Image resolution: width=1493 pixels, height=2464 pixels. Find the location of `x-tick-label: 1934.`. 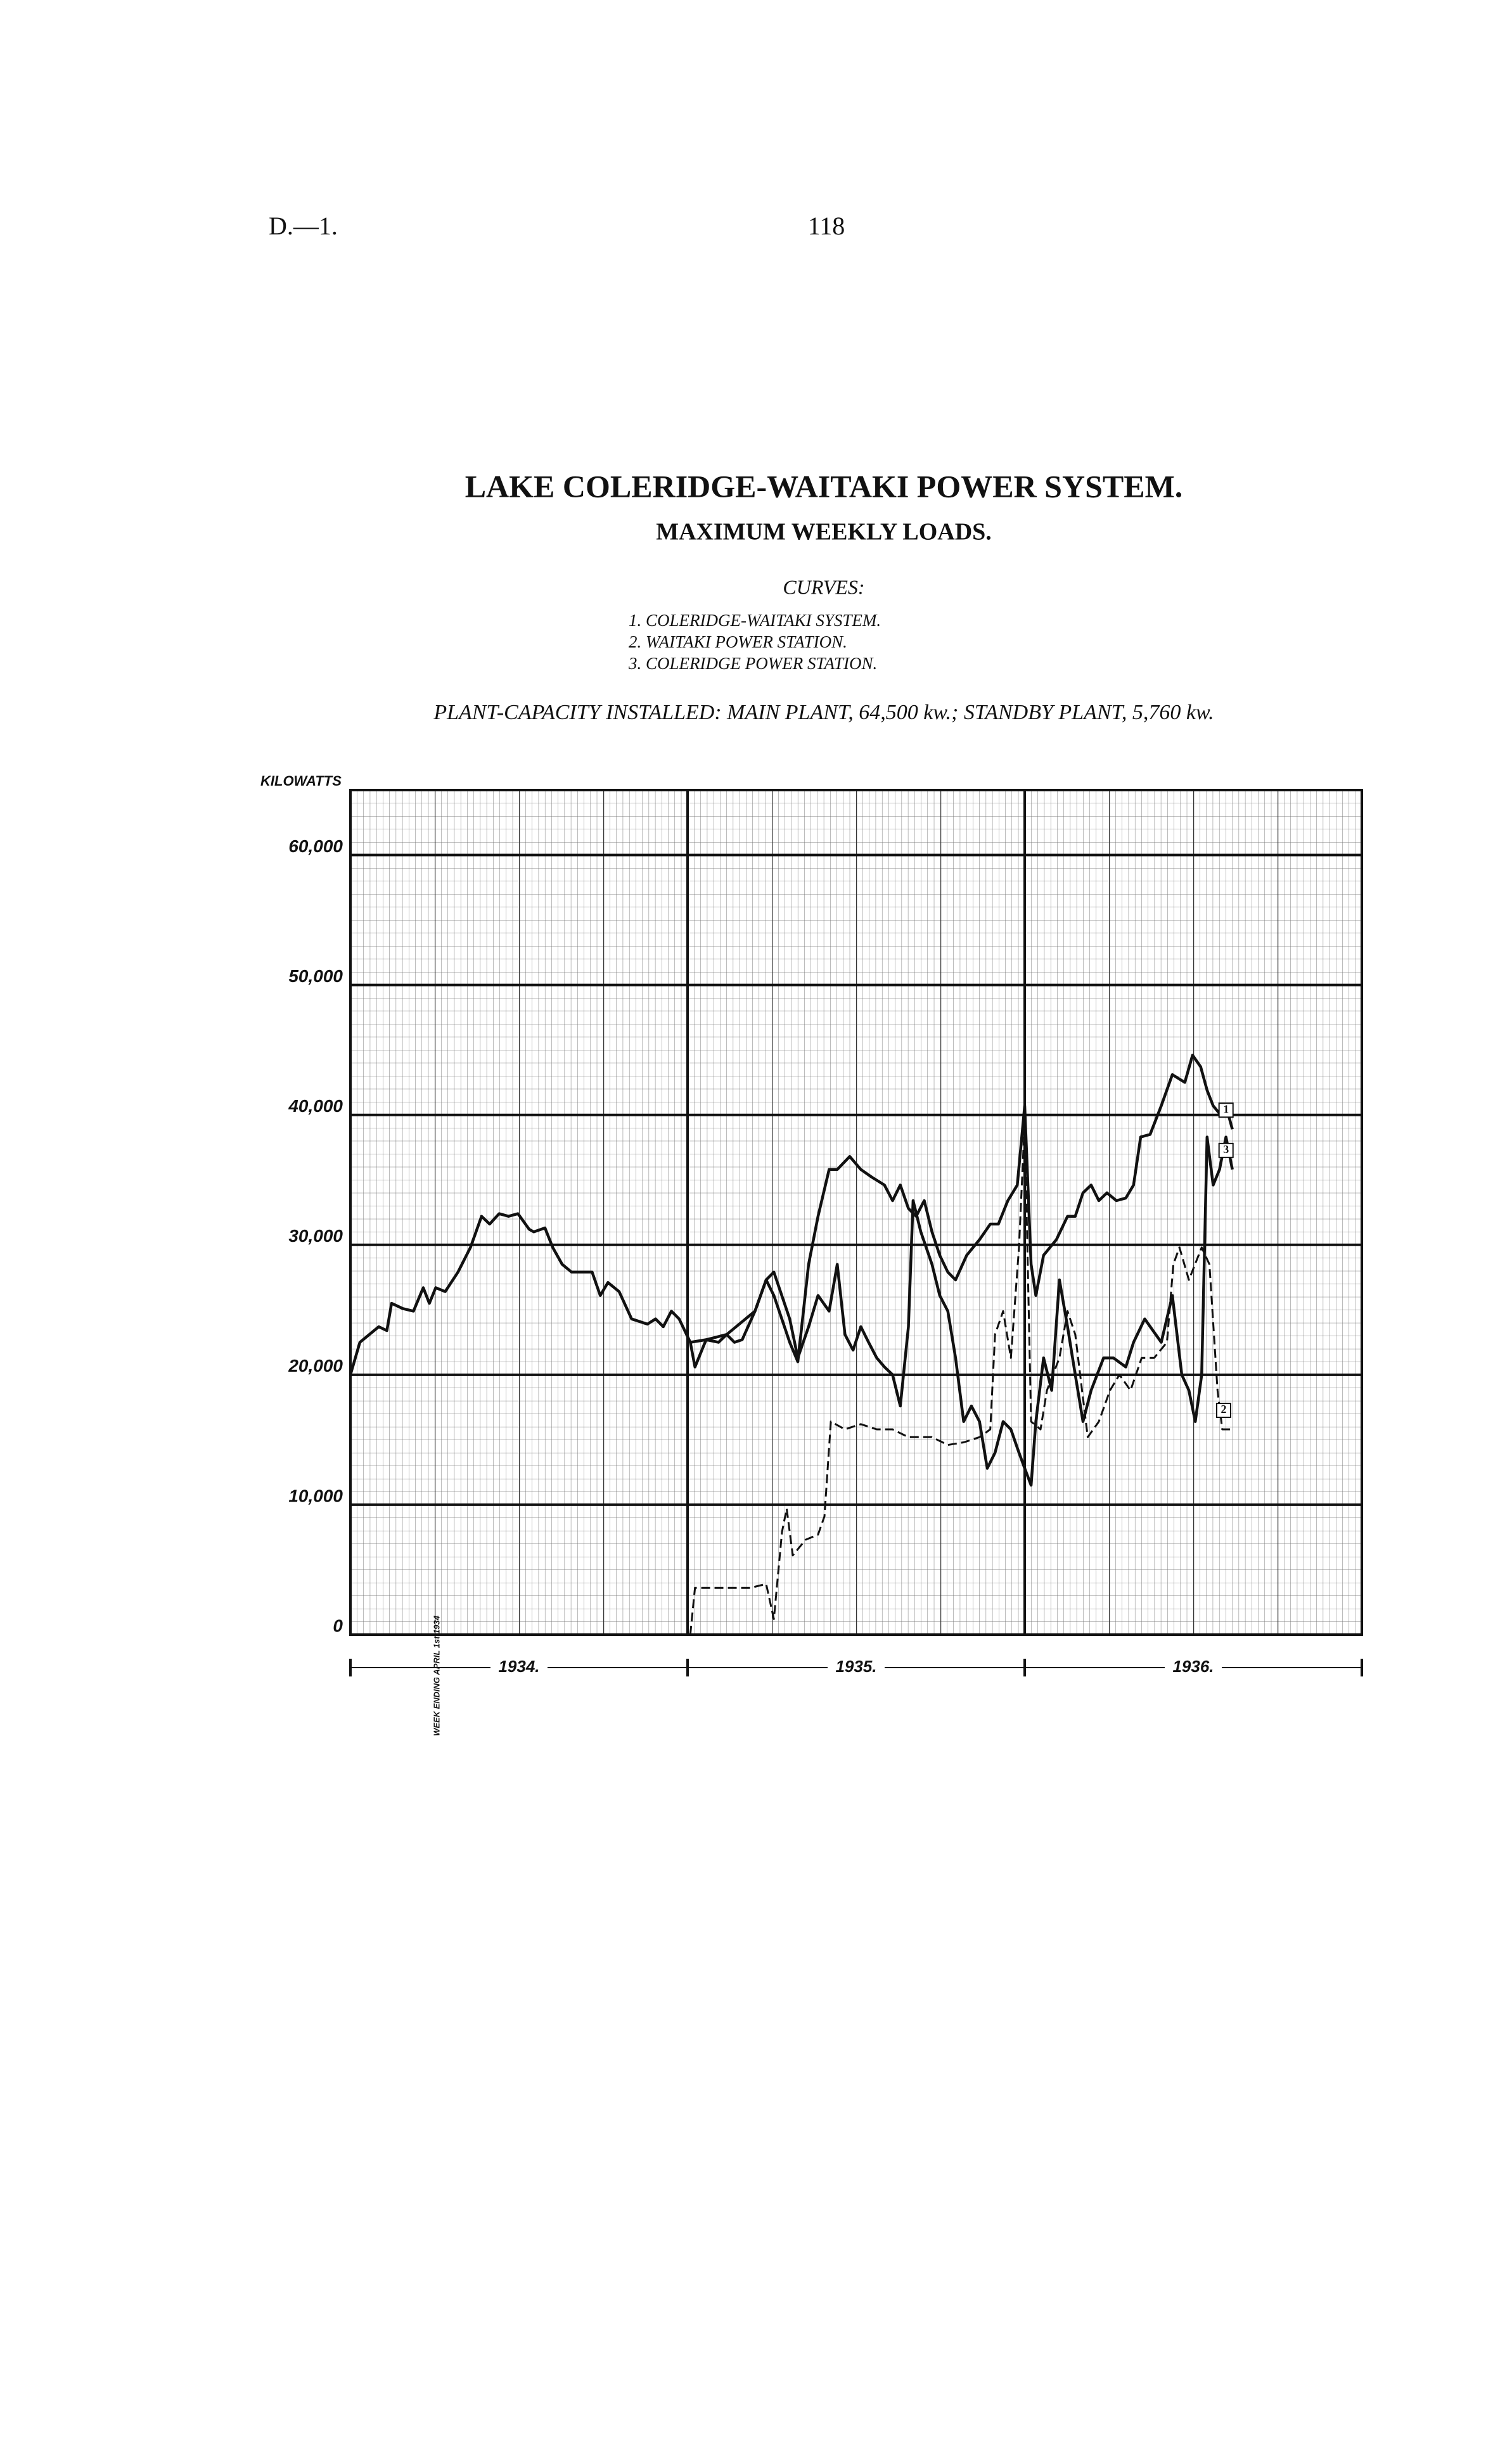

x-tick-label: 1934. is located at coordinates (518, 1666).